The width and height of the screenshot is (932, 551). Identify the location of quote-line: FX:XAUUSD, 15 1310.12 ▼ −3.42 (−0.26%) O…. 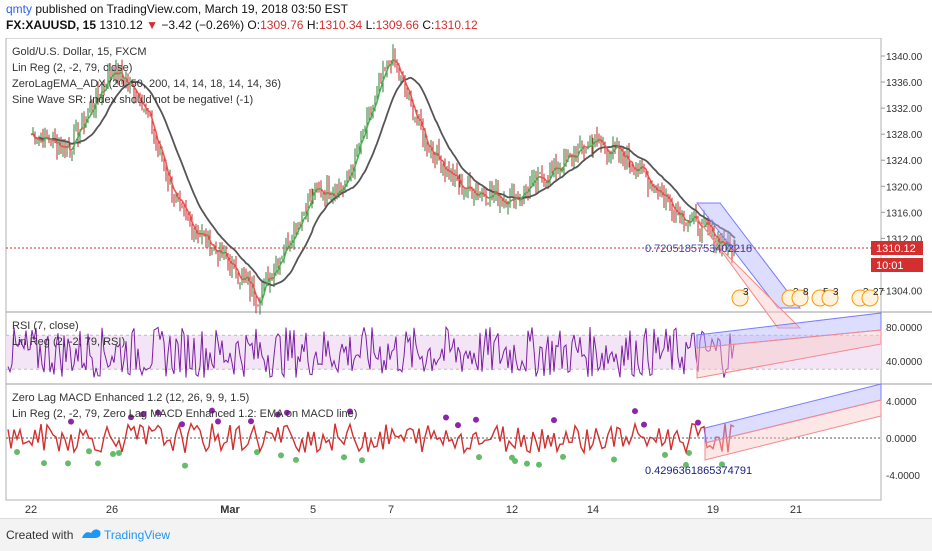
(242, 25).